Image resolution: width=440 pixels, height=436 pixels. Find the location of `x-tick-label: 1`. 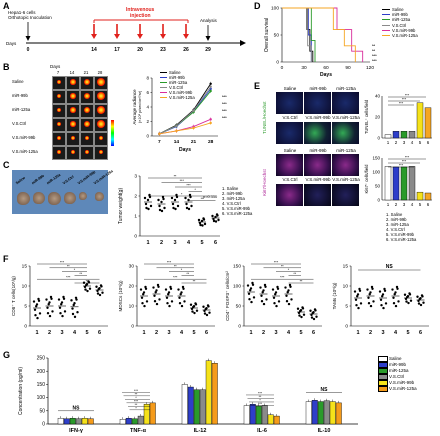

x-tick-label: 1 is located at coordinates (388, 204).